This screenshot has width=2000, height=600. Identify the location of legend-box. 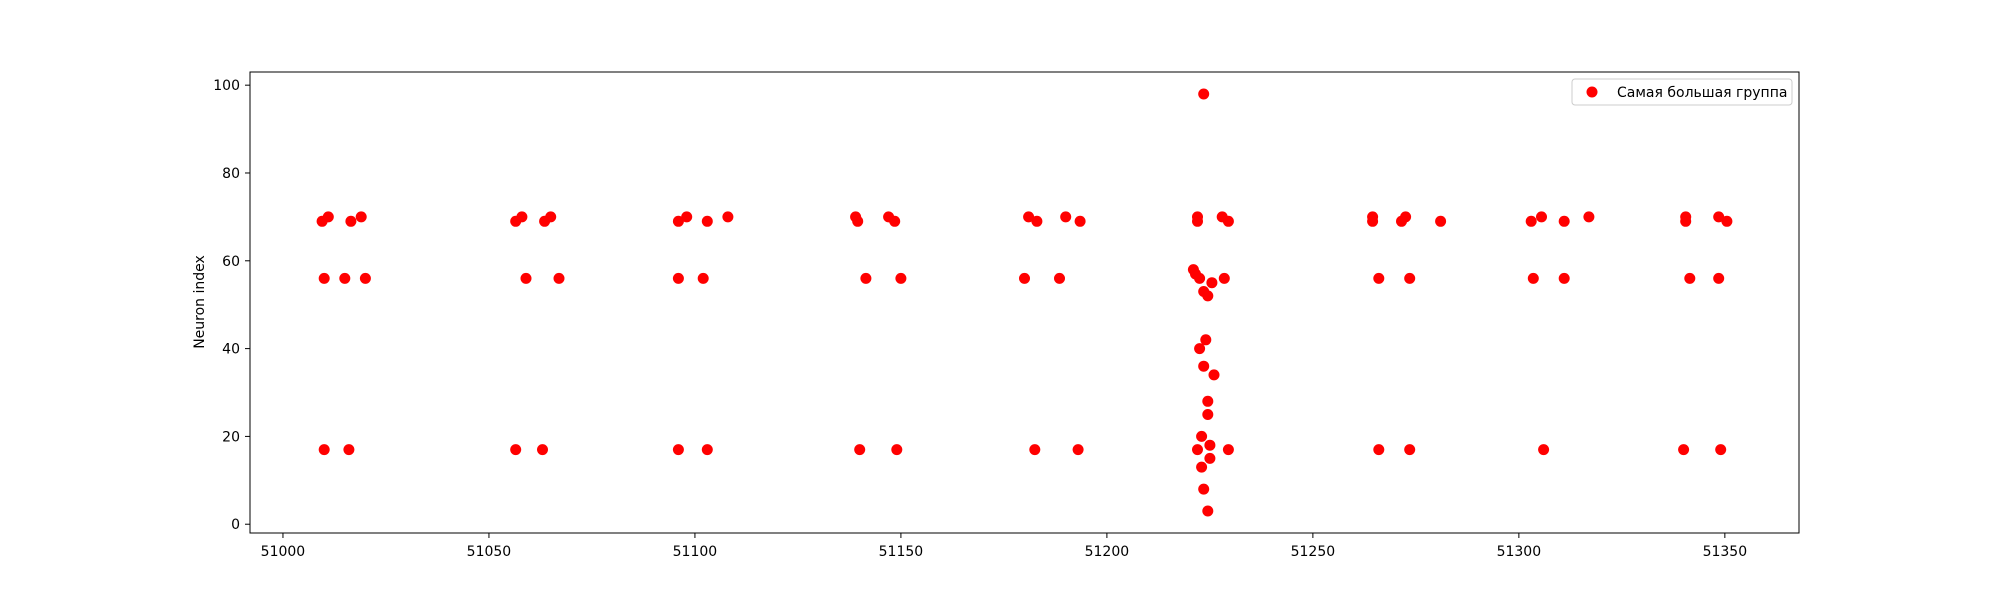
(1682, 92).